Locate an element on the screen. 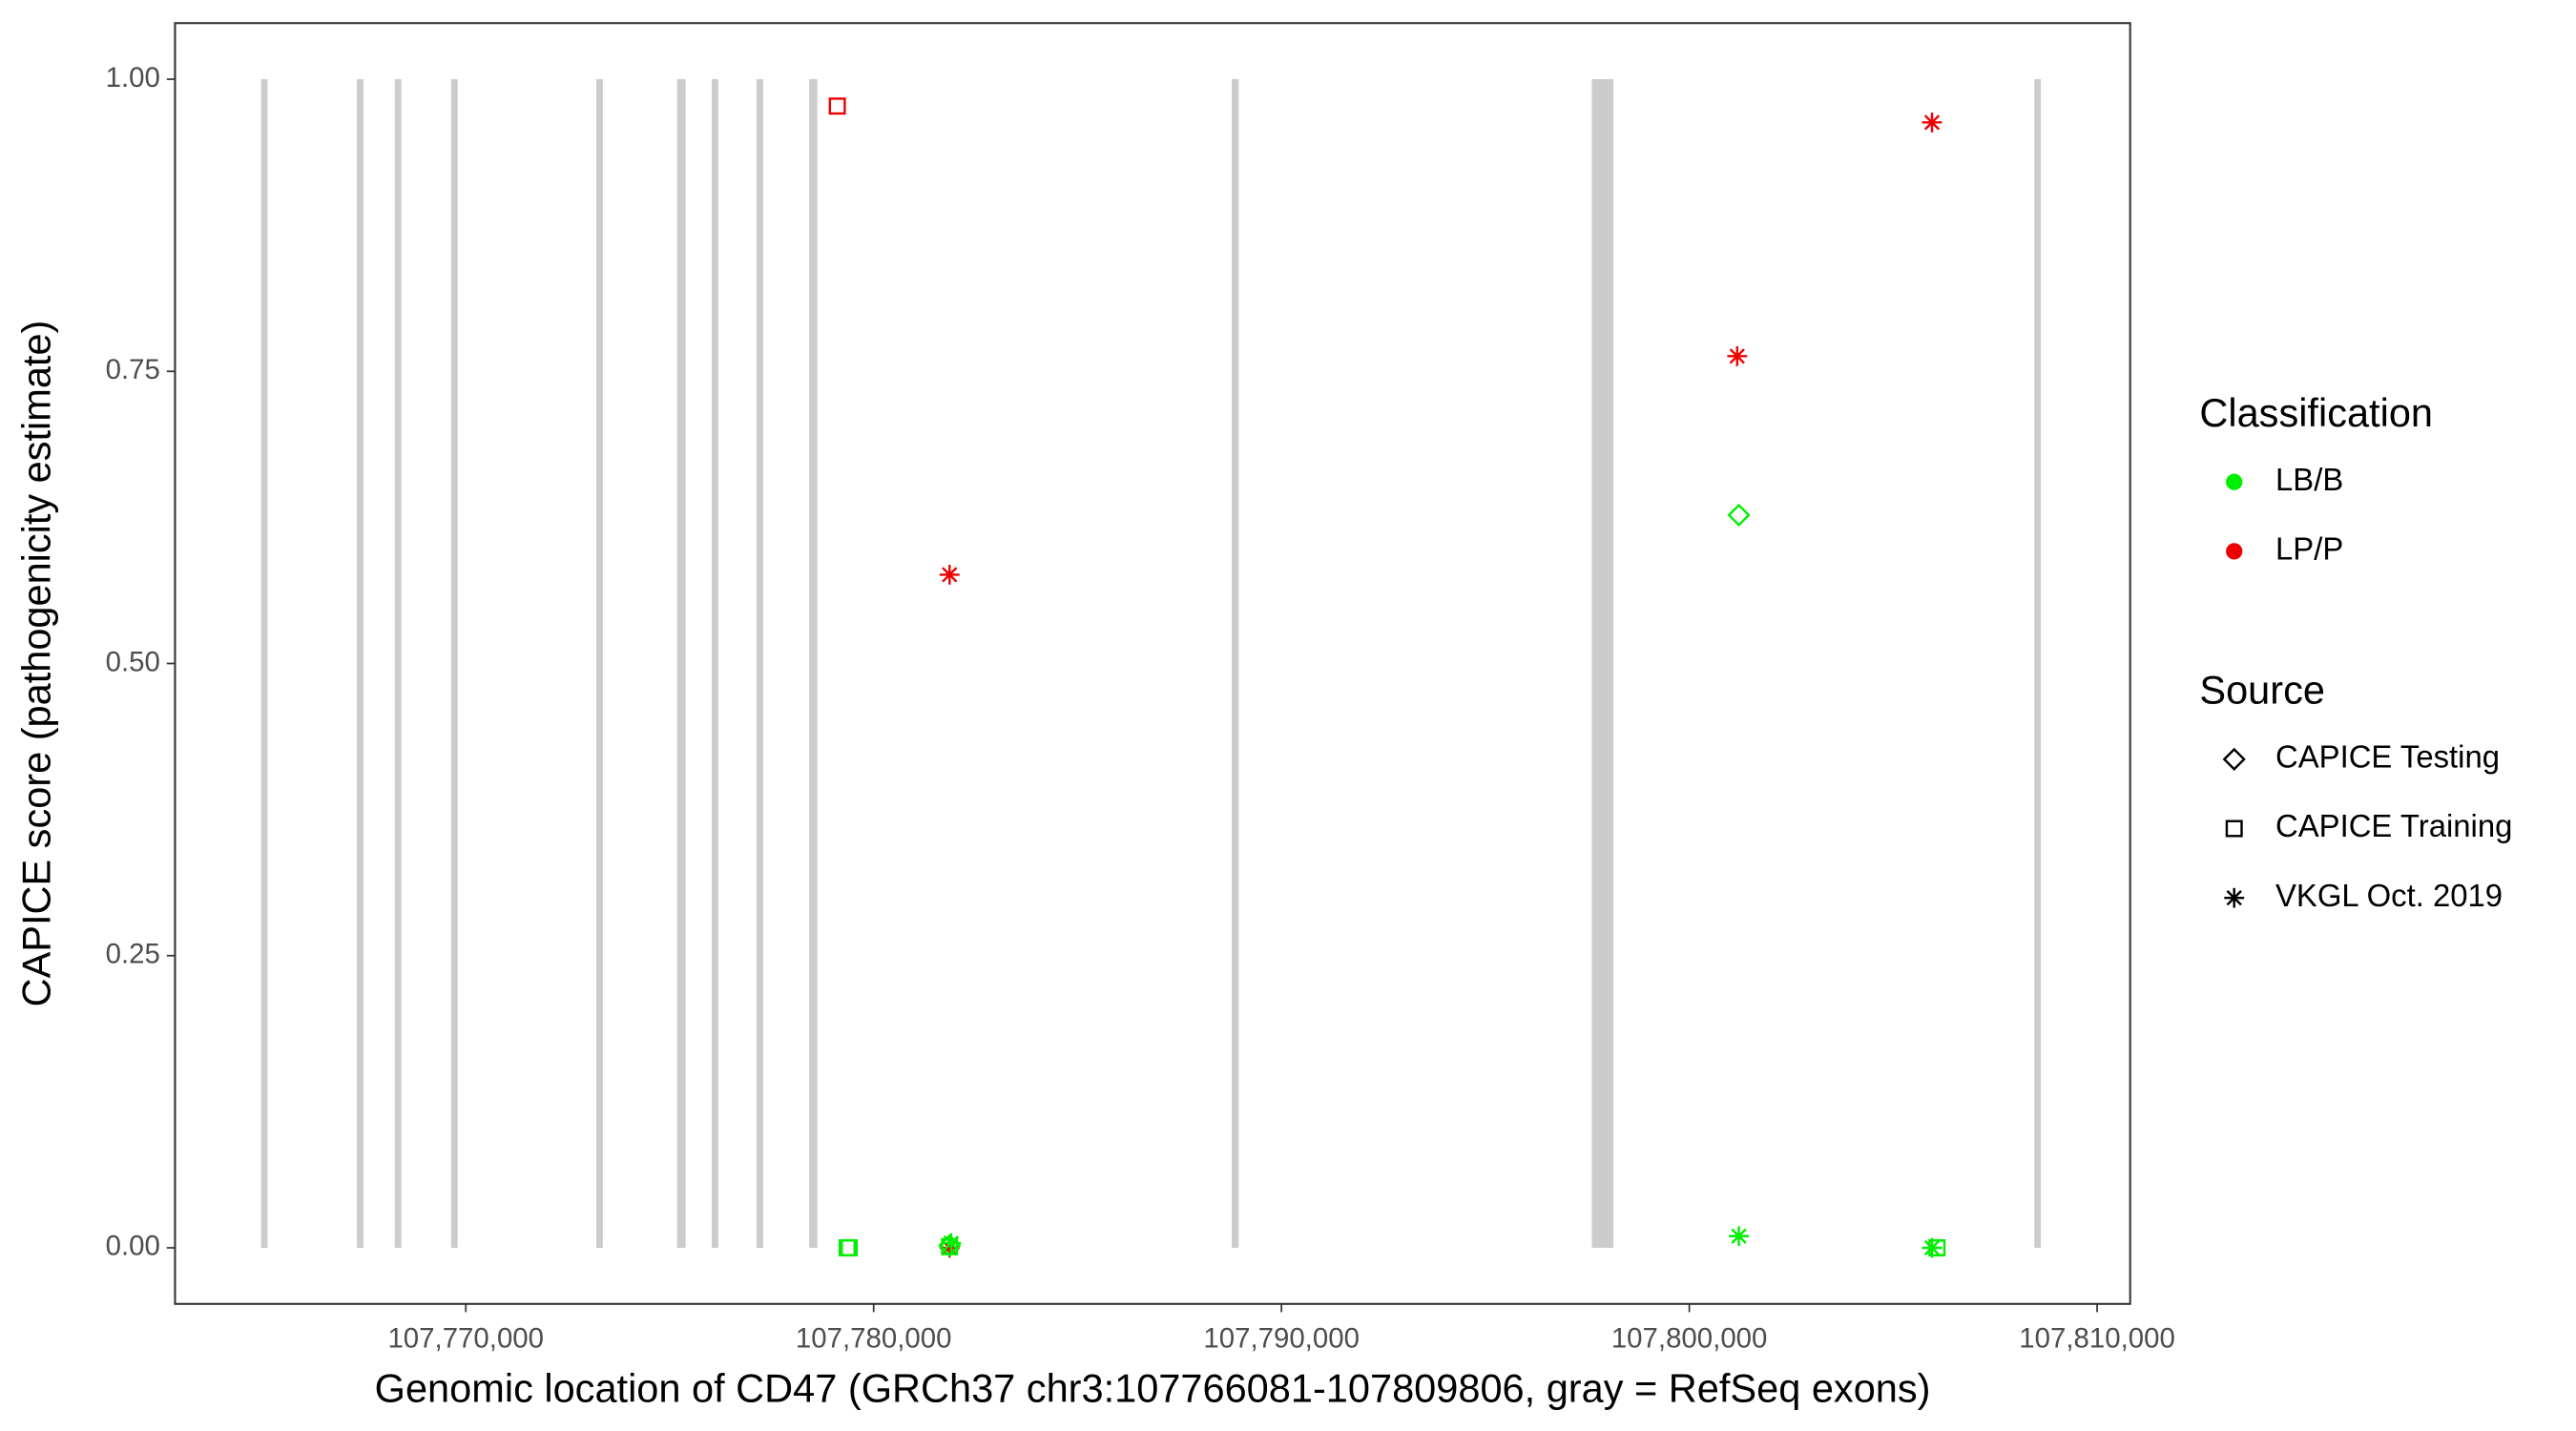 Image resolution: width=2576 pixels, height=1431 pixels. legend-label: LB/B is located at coordinates (2309, 479).